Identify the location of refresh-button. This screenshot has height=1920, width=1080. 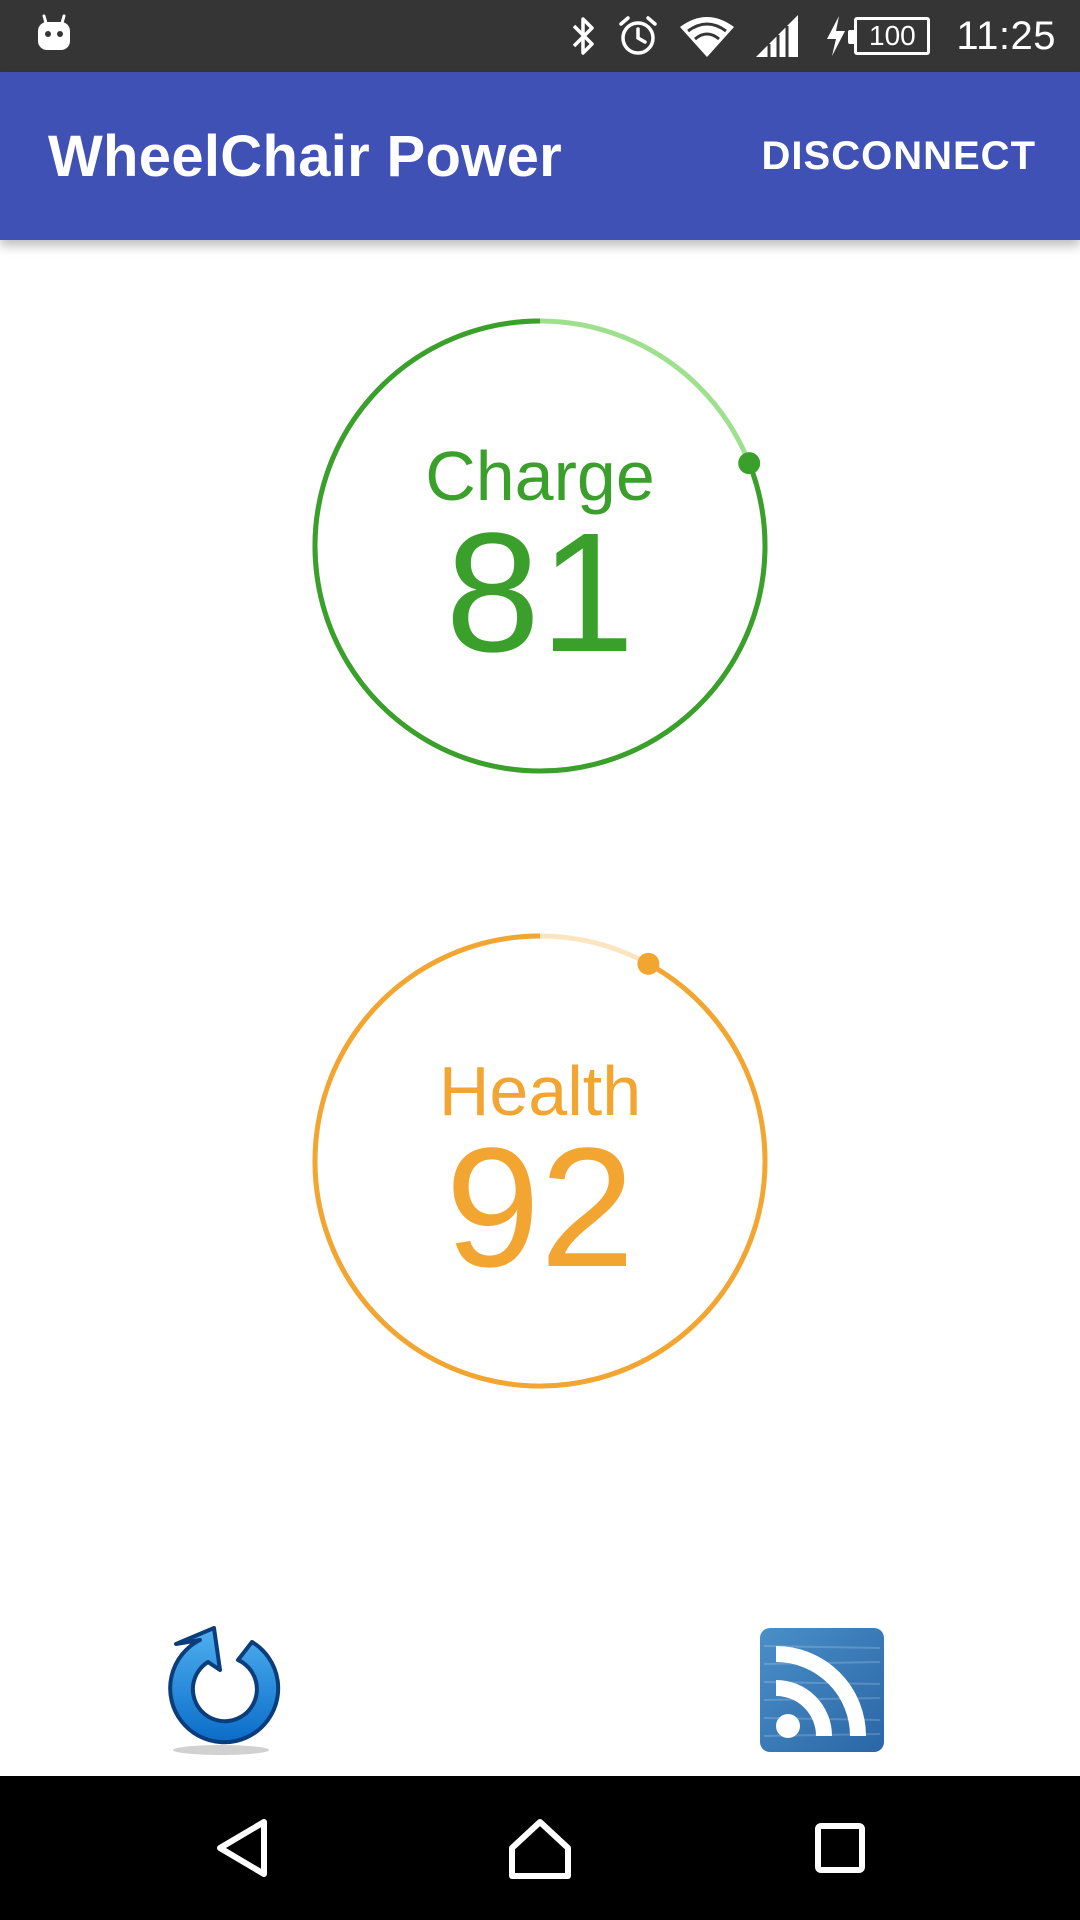
(221, 1689).